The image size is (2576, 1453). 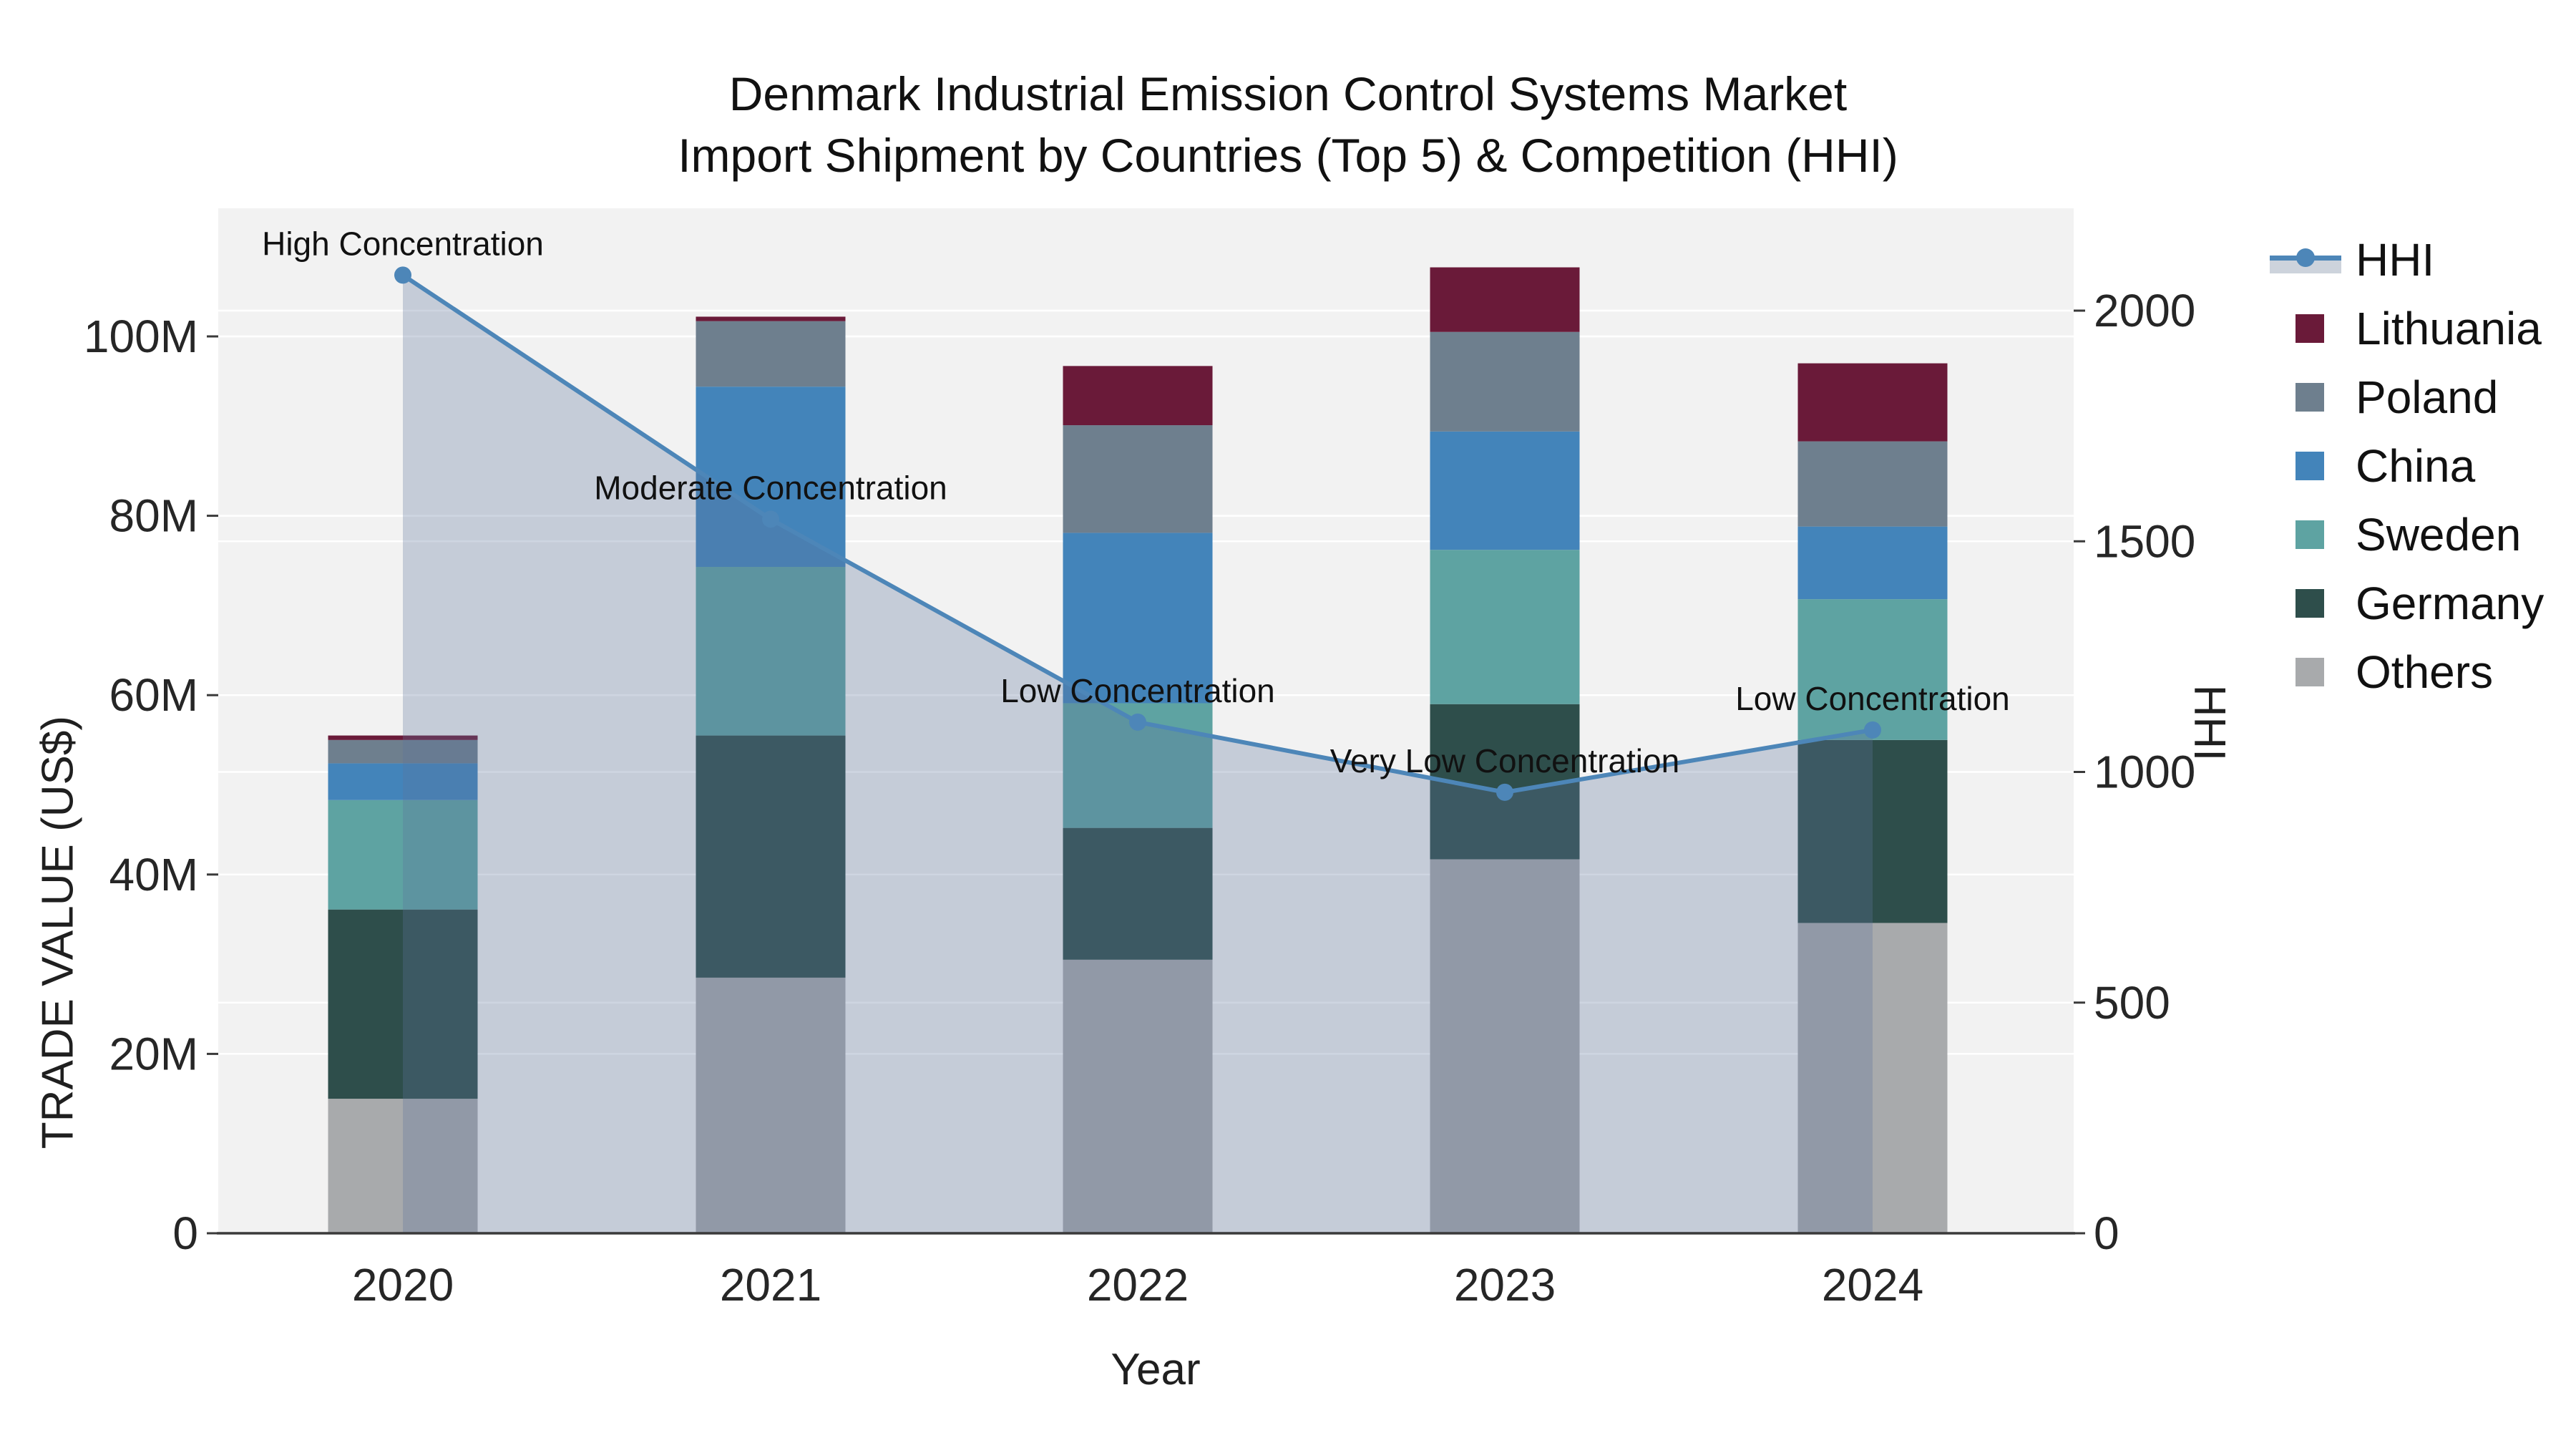 I want to click on annotation-2021: Moderate Concentration, so click(x=770, y=487).